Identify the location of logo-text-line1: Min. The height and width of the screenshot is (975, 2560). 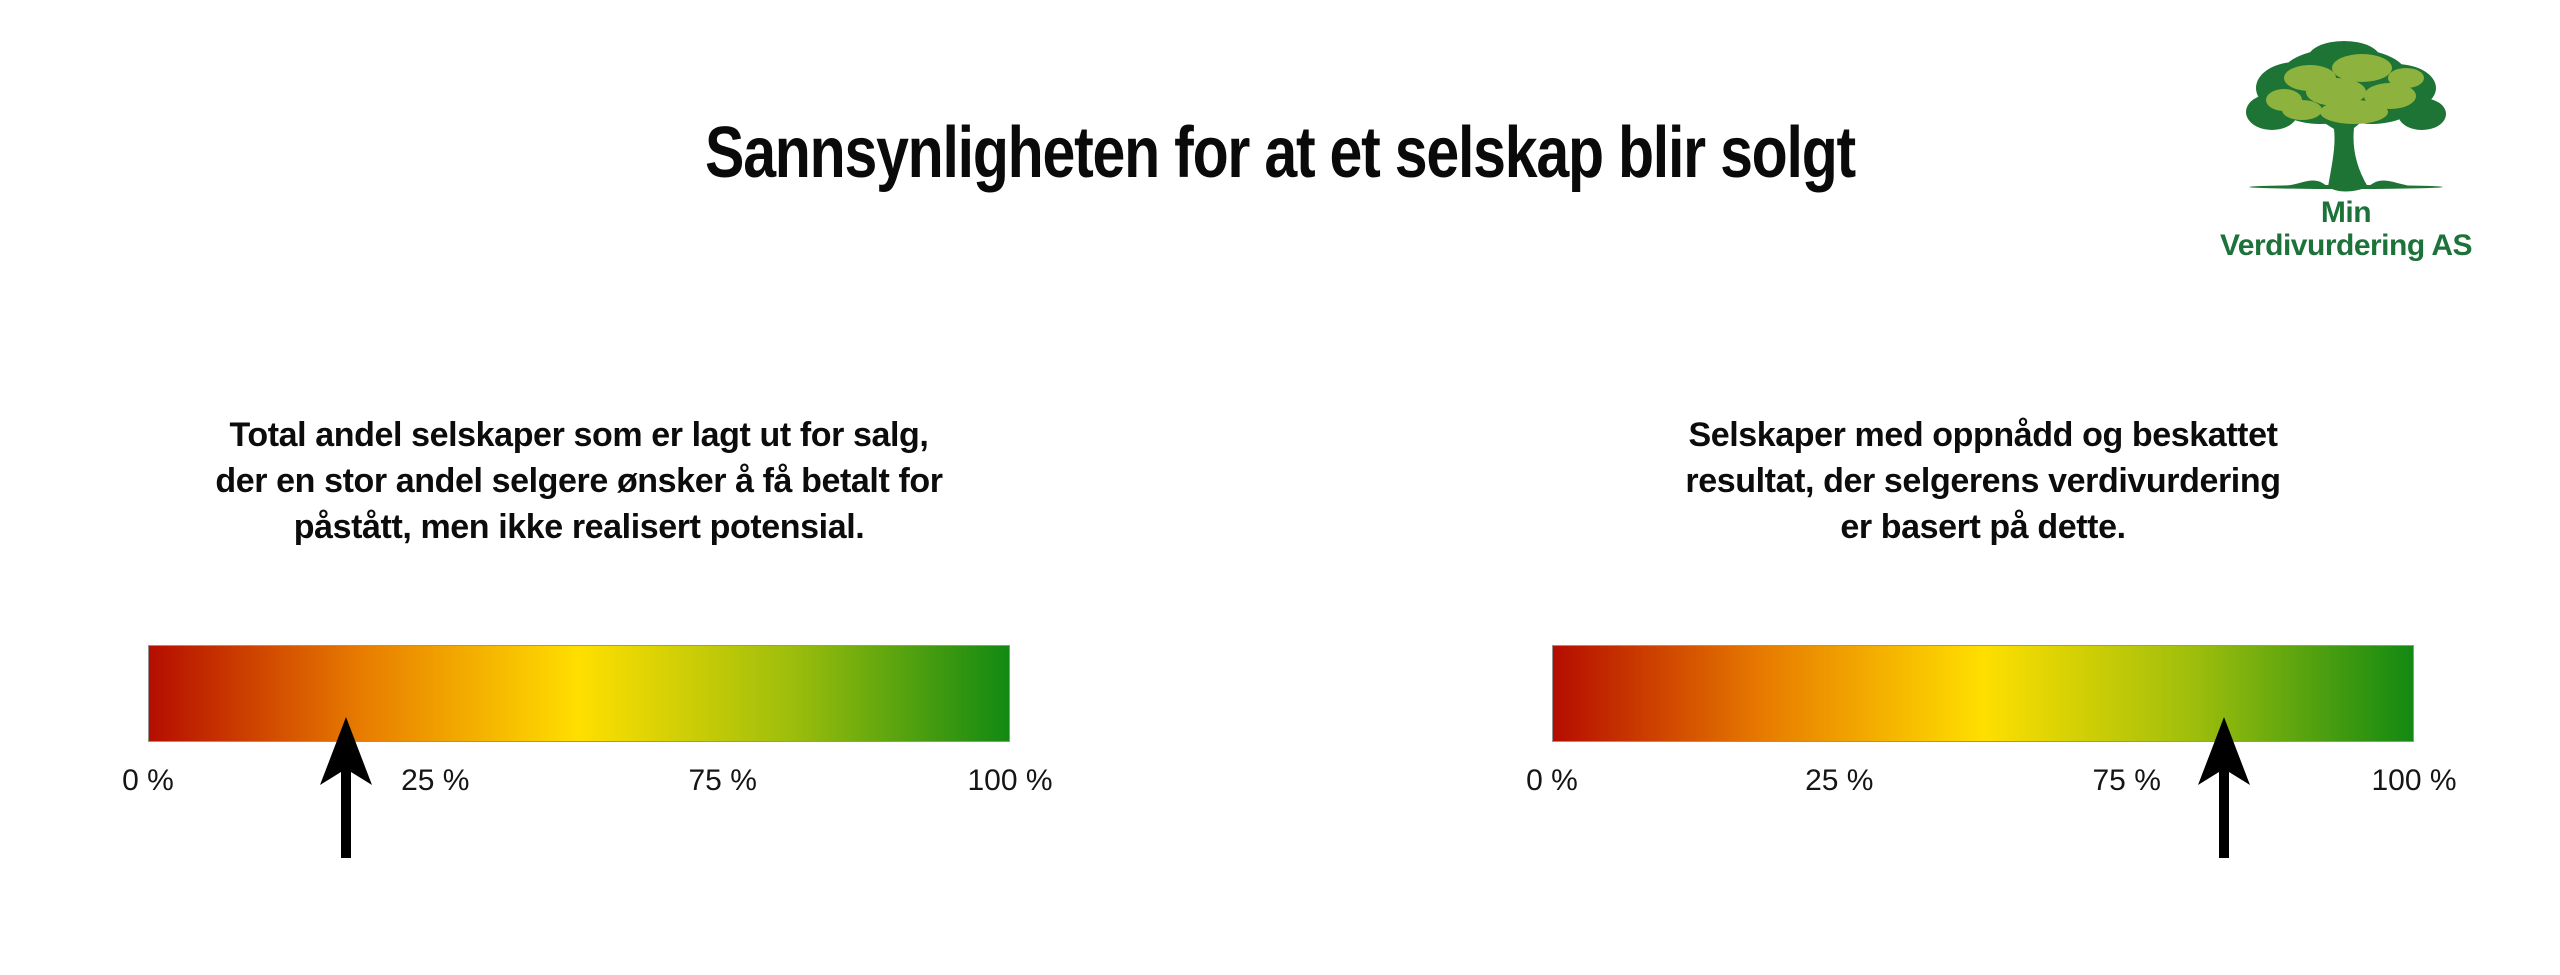
(2346, 212).